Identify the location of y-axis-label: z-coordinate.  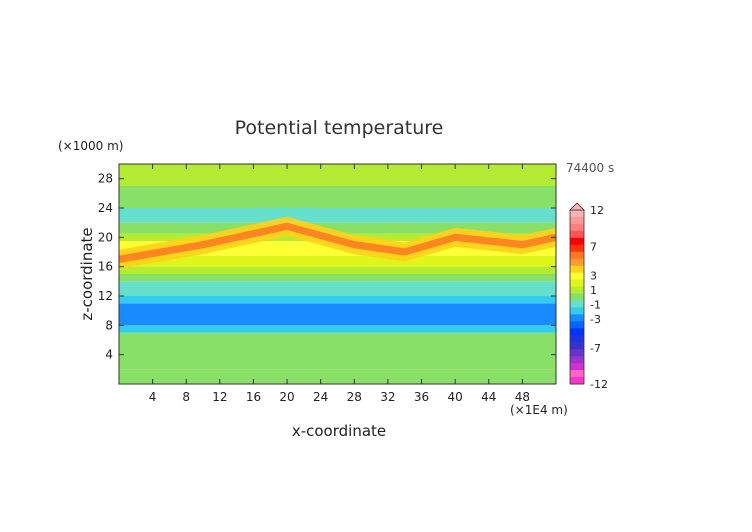
(87, 273).